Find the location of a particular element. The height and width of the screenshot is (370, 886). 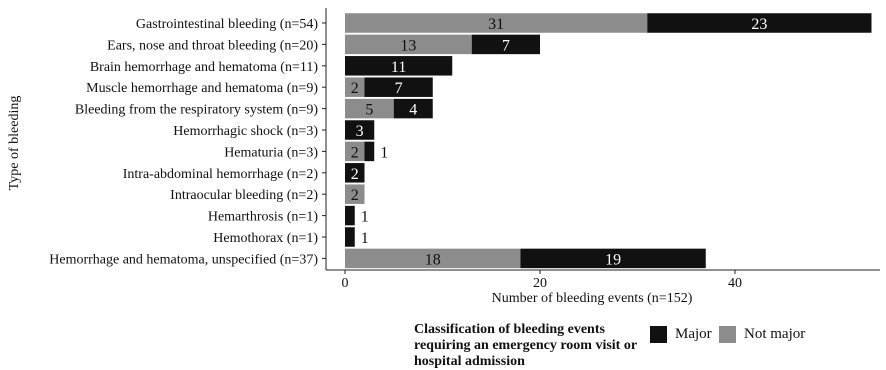

x-tick-label-20: 20 is located at coordinates (540, 283).